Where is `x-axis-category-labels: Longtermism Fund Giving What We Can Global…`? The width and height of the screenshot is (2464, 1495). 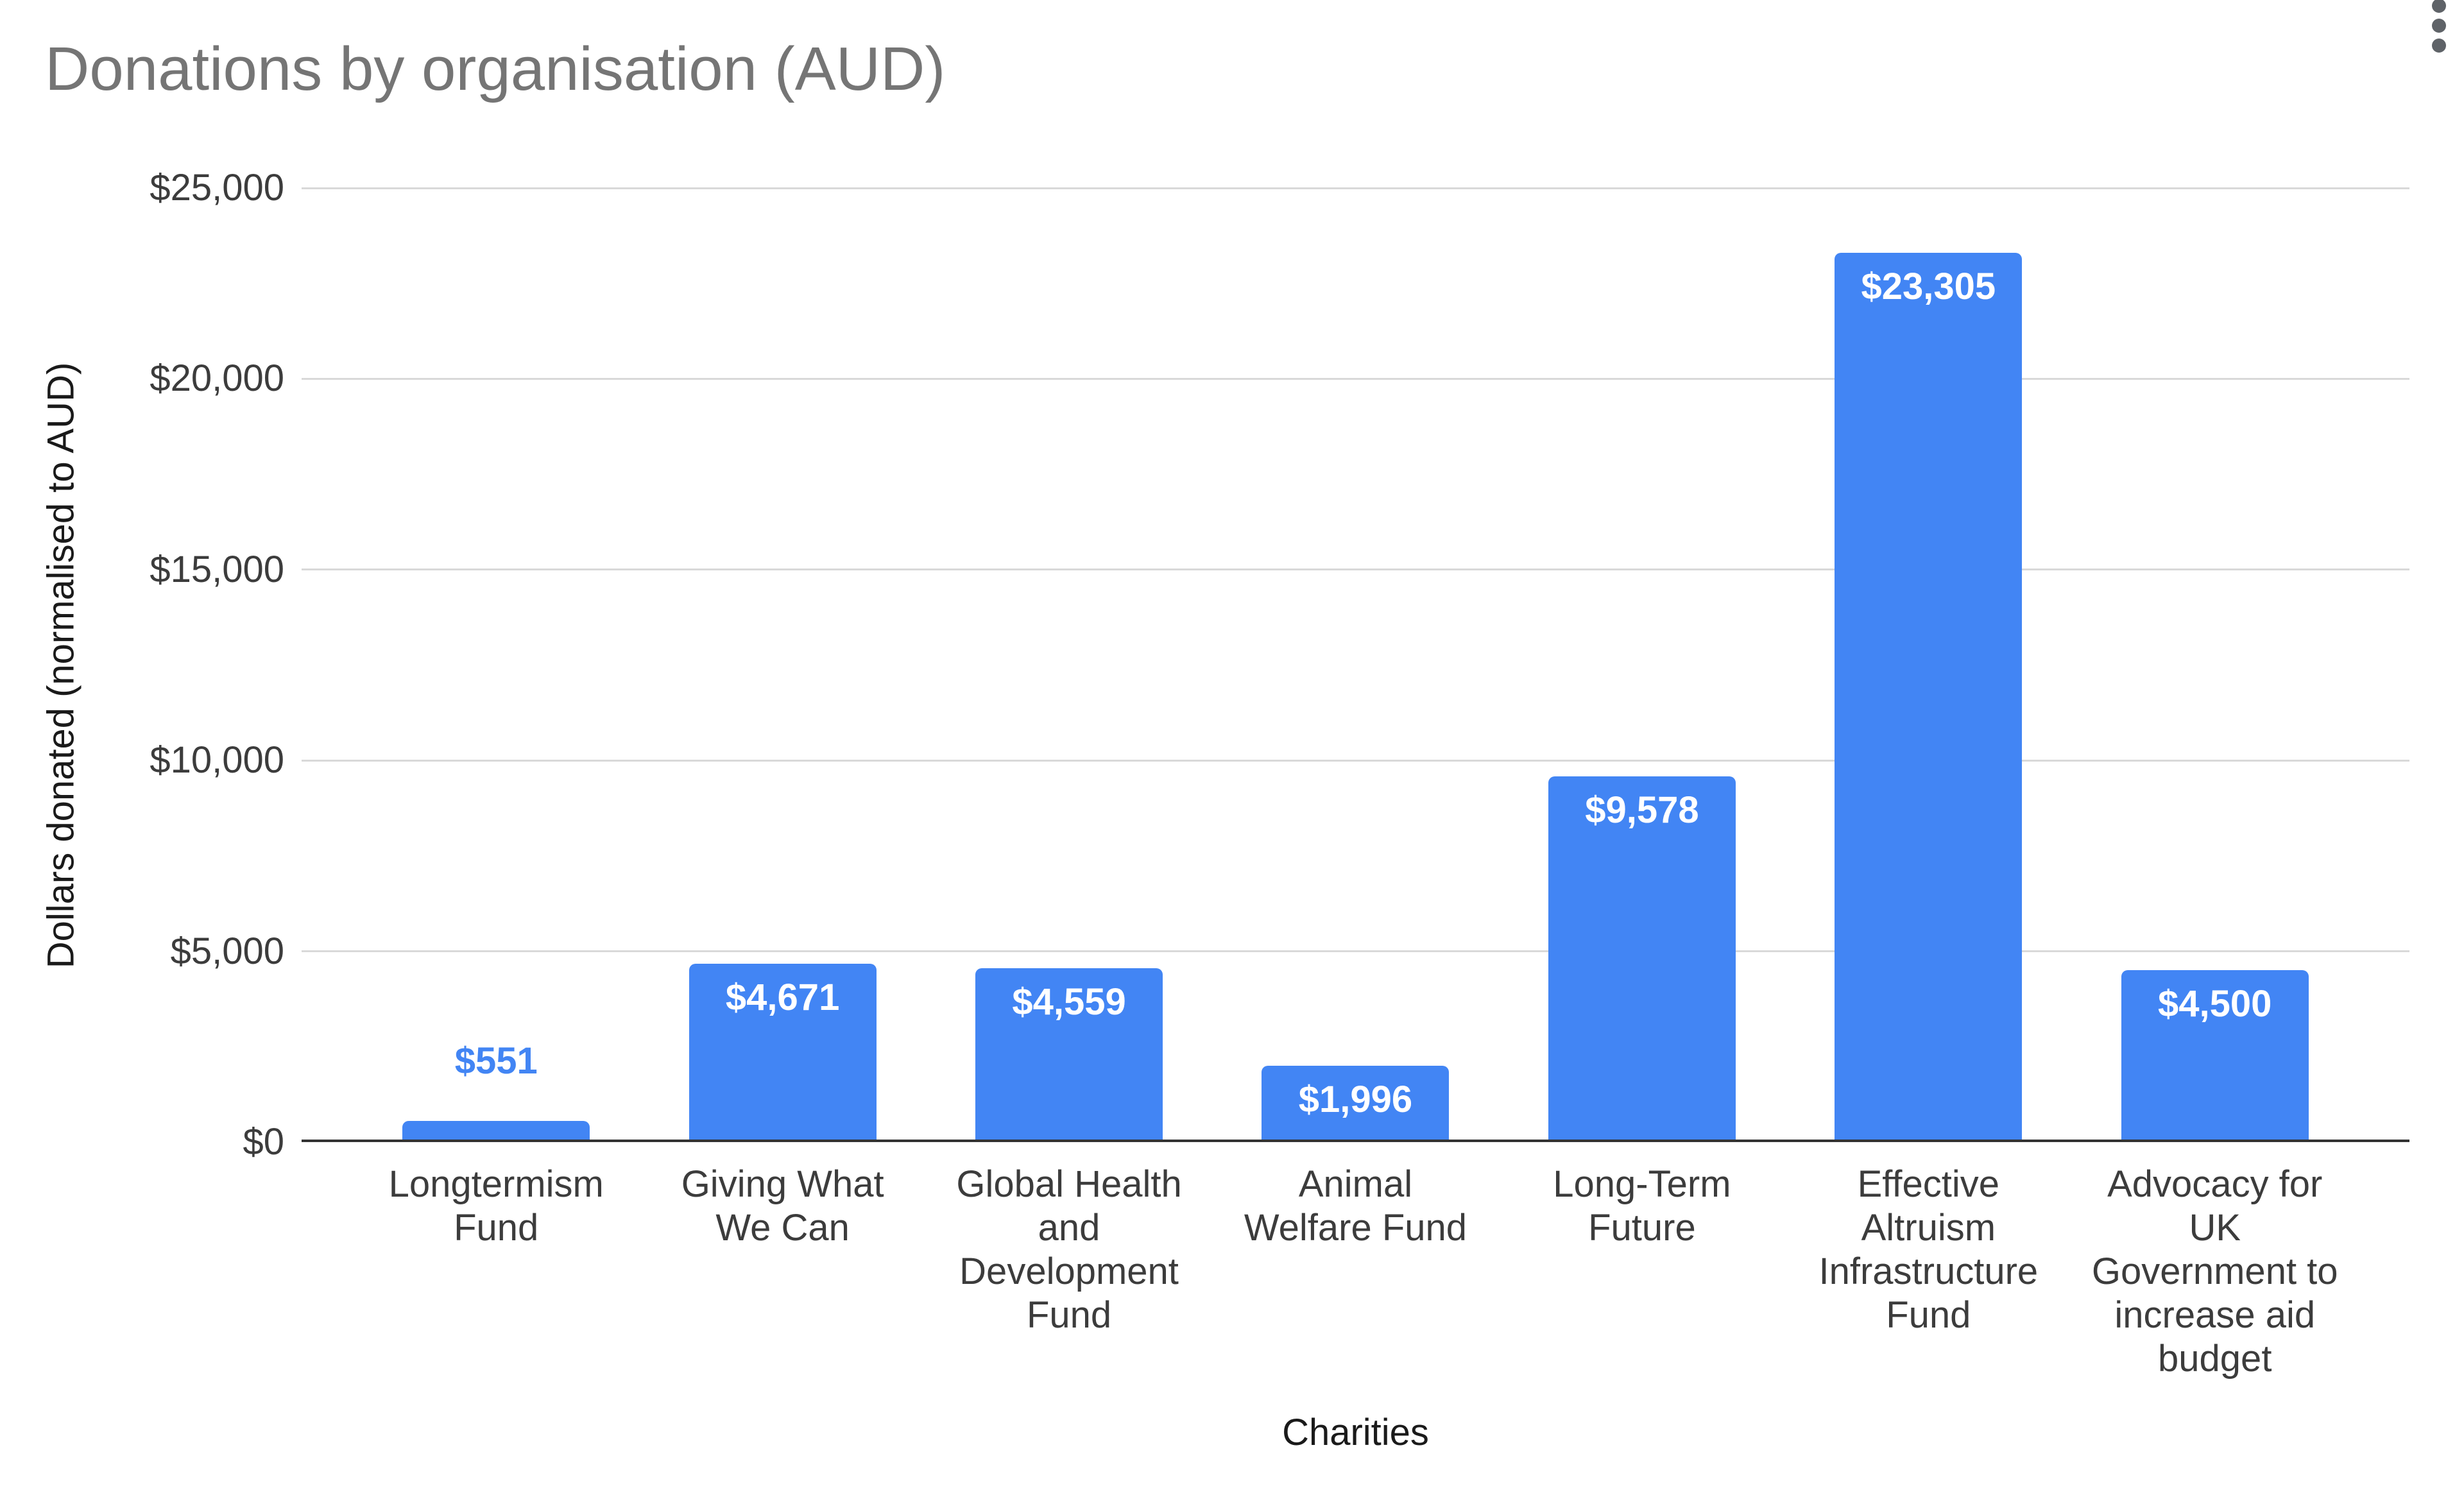 x-axis-category-labels: Longtermism Fund Giving What We Can Global… is located at coordinates (1356, 1272).